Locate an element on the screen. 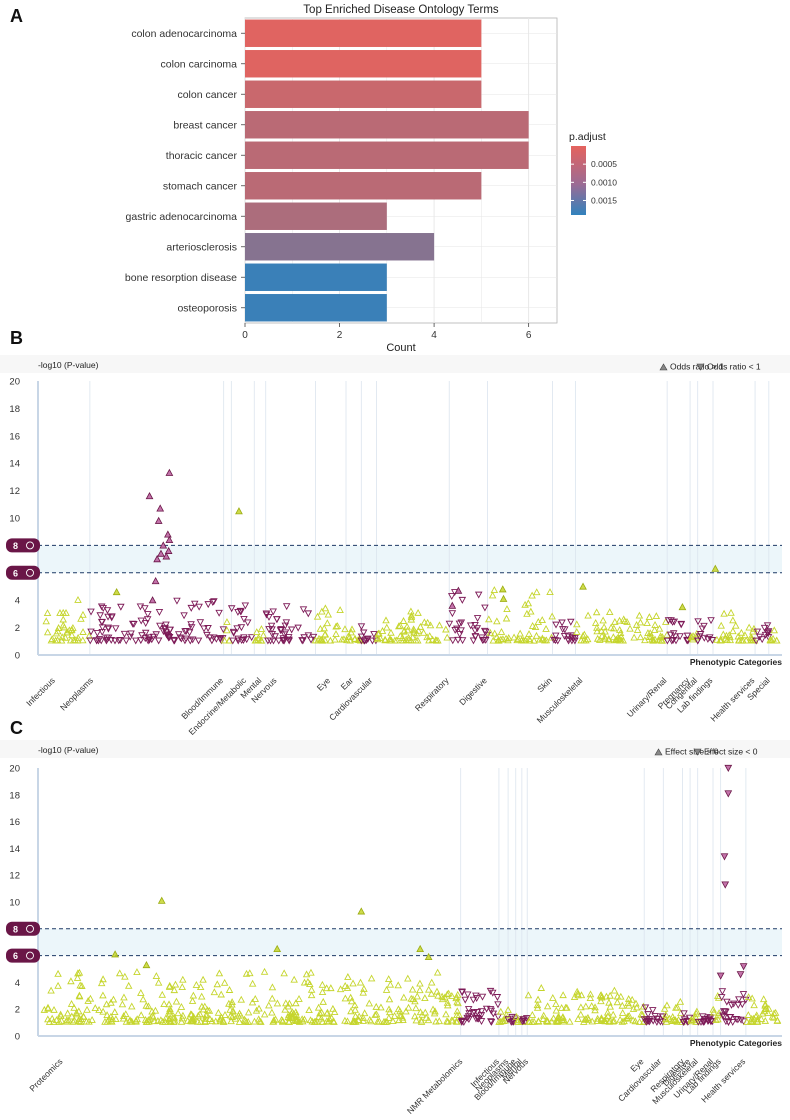 The height and width of the screenshot is (1120, 790). y-tick-label: 16 is located at coordinates (14, 436).